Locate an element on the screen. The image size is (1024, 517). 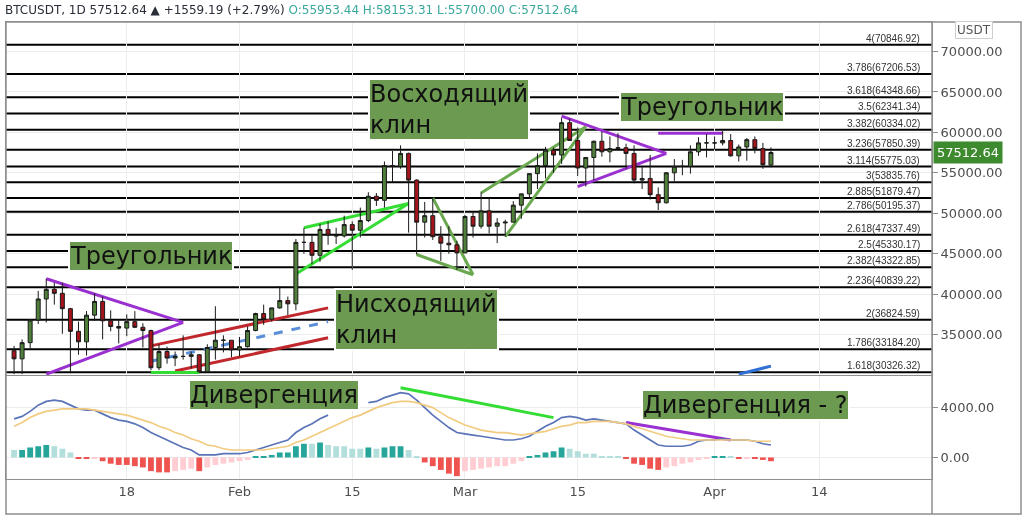
y-axis-title: USDT is located at coordinates (974, 30).